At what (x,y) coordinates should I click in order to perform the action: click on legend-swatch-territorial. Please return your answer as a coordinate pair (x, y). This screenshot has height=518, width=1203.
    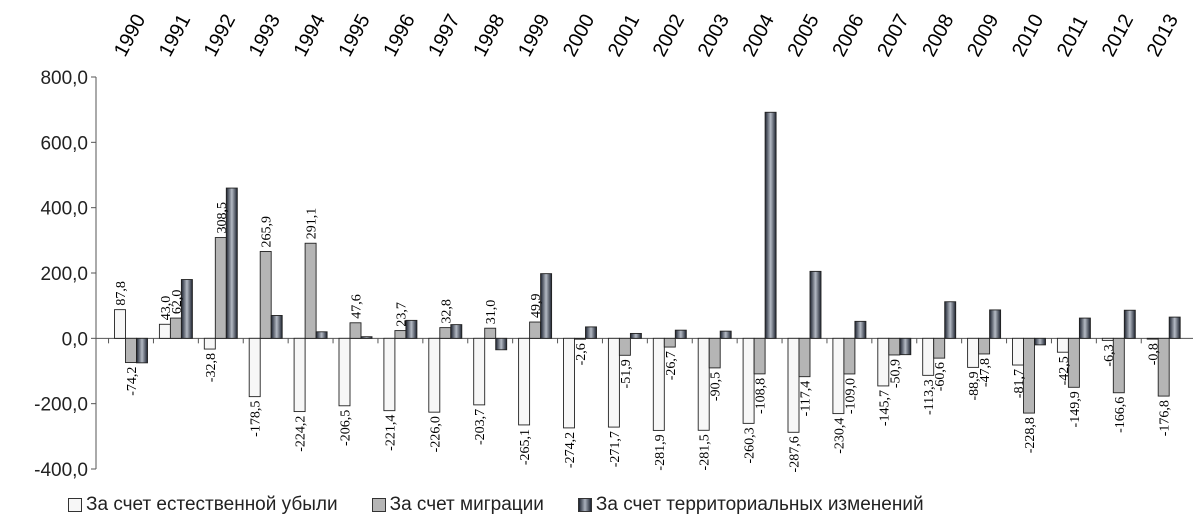
    Looking at the image, I should click on (584, 505).